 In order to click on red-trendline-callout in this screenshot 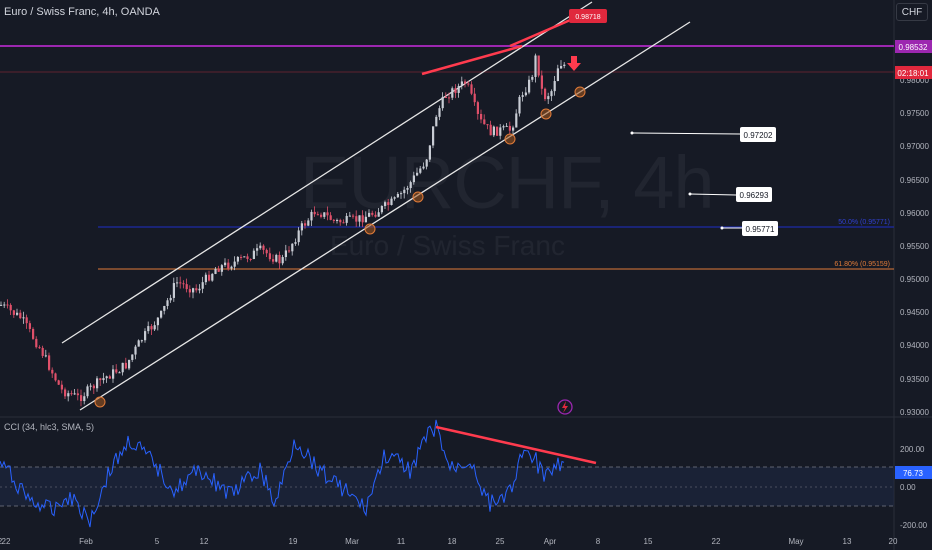, I will do `click(542, 32)`.